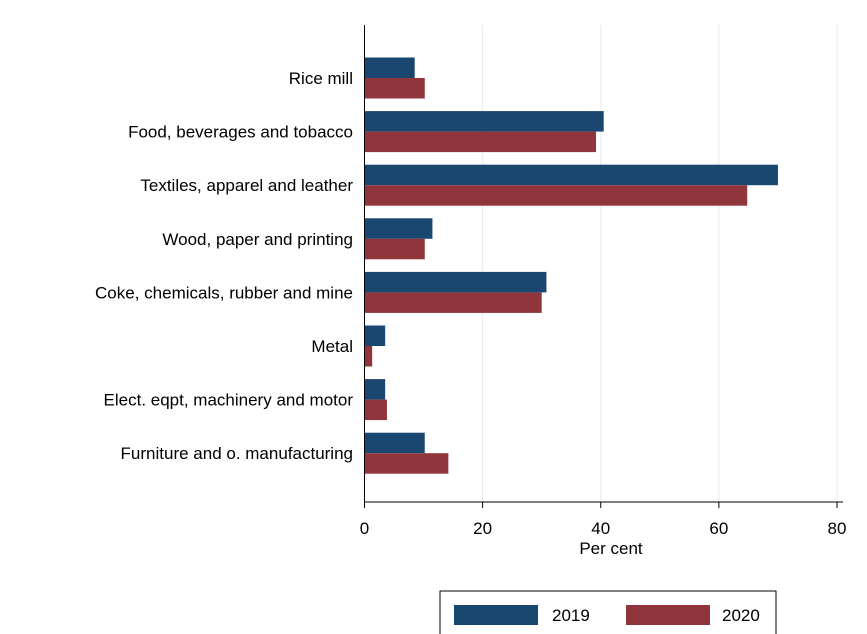  I want to click on category-label: Elect. eqpt, machinery and motor, so click(229, 400).